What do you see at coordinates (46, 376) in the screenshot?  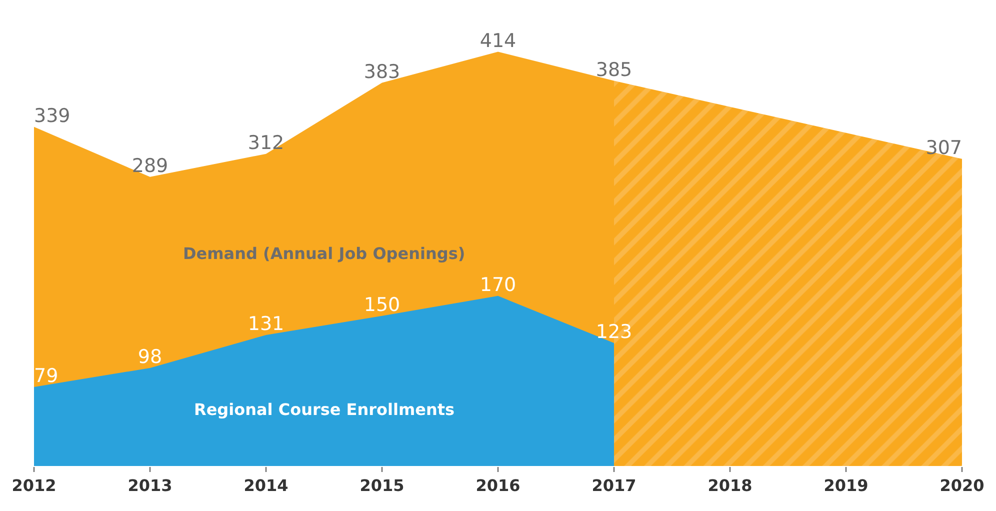 I see `data-label: 79` at bounding box center [46, 376].